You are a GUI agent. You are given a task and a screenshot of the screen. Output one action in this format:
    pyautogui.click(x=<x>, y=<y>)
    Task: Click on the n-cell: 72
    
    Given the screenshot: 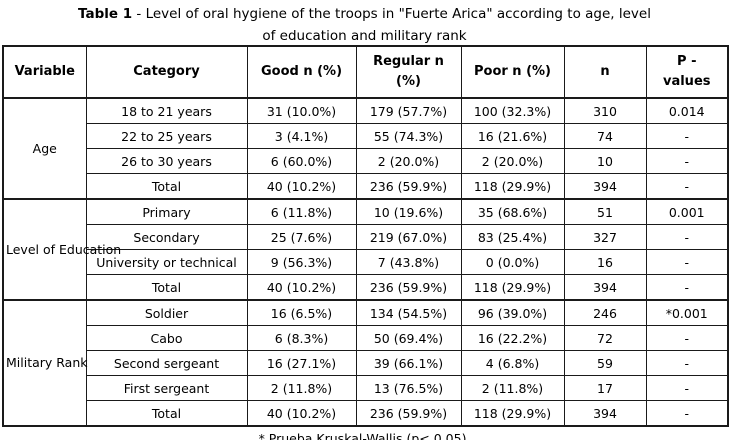 What is the action you would take?
    pyautogui.click(x=605, y=338)
    